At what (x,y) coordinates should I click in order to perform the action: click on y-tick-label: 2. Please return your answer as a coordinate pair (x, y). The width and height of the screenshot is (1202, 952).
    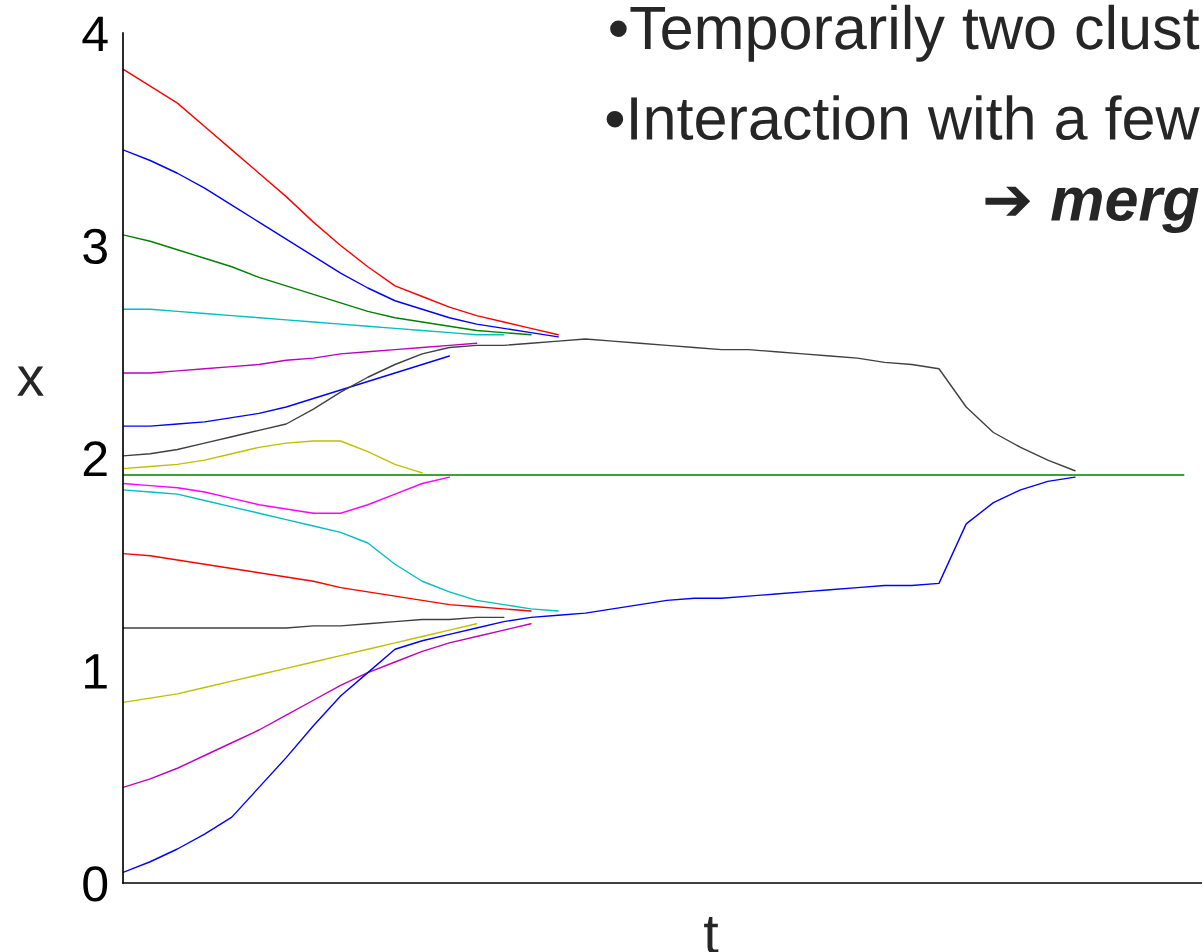
    Looking at the image, I should click on (95, 459).